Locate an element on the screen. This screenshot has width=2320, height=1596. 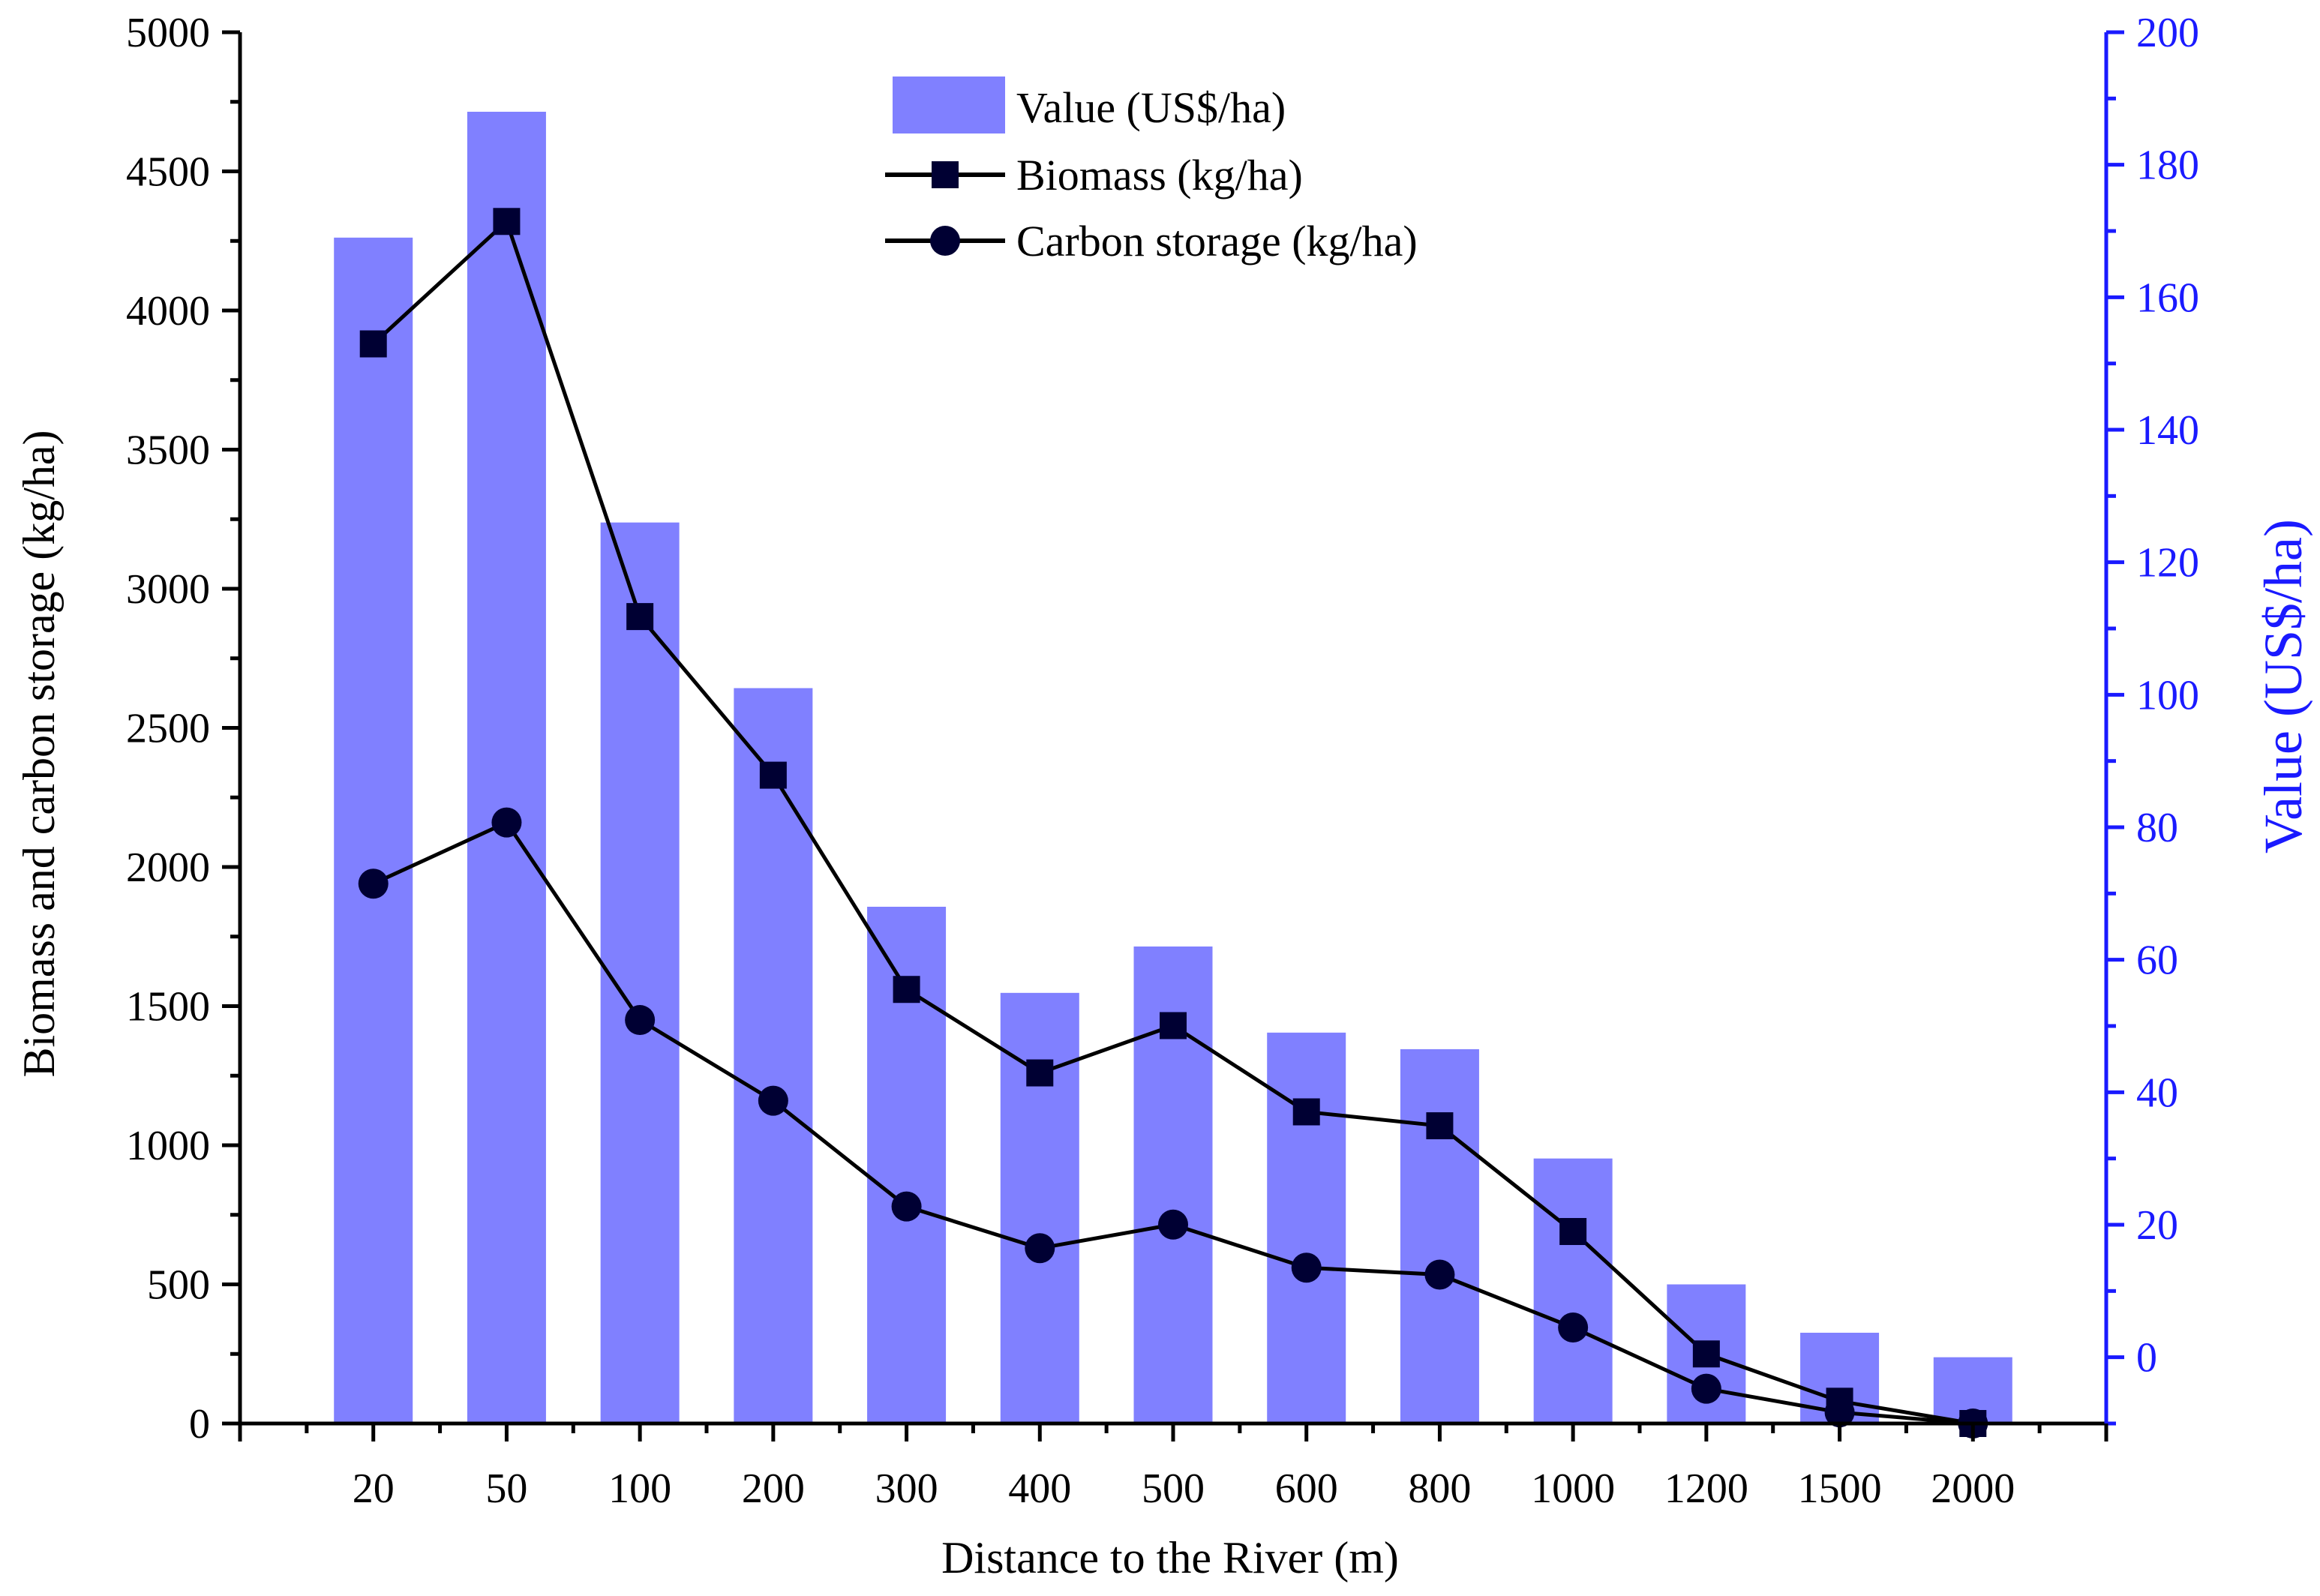
y-tick-label-left: 4000 is located at coordinates (168, 311).